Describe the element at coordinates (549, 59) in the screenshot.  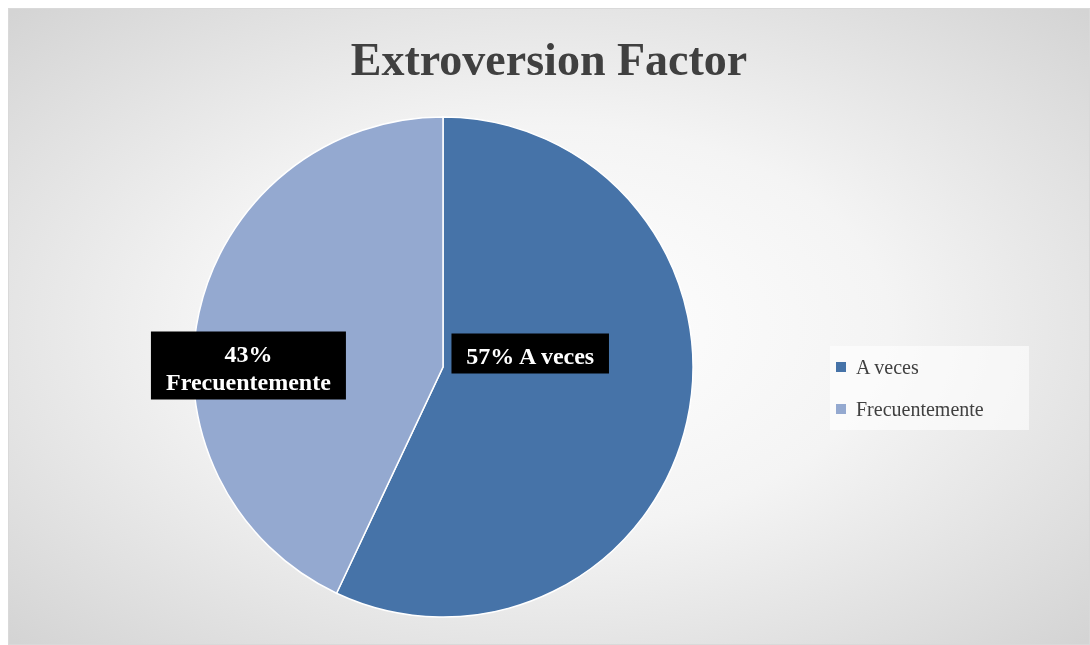
I see `chart-title: Extroversion Factor` at that location.